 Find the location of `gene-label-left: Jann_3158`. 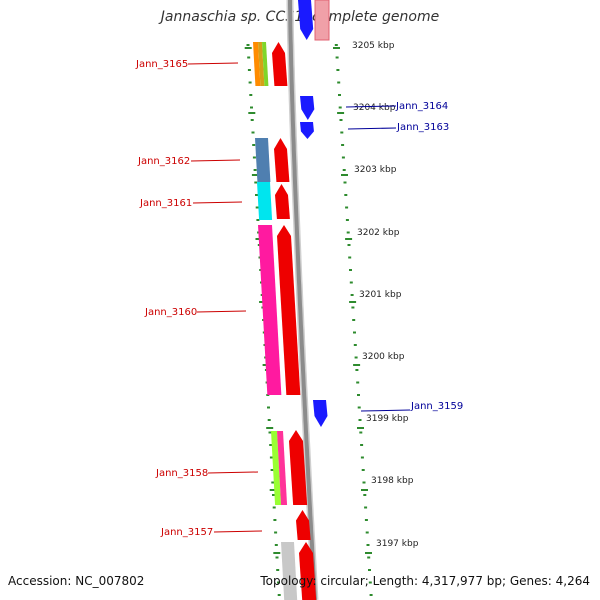

gene-label-left: Jann_3158 is located at coordinates (181, 473).